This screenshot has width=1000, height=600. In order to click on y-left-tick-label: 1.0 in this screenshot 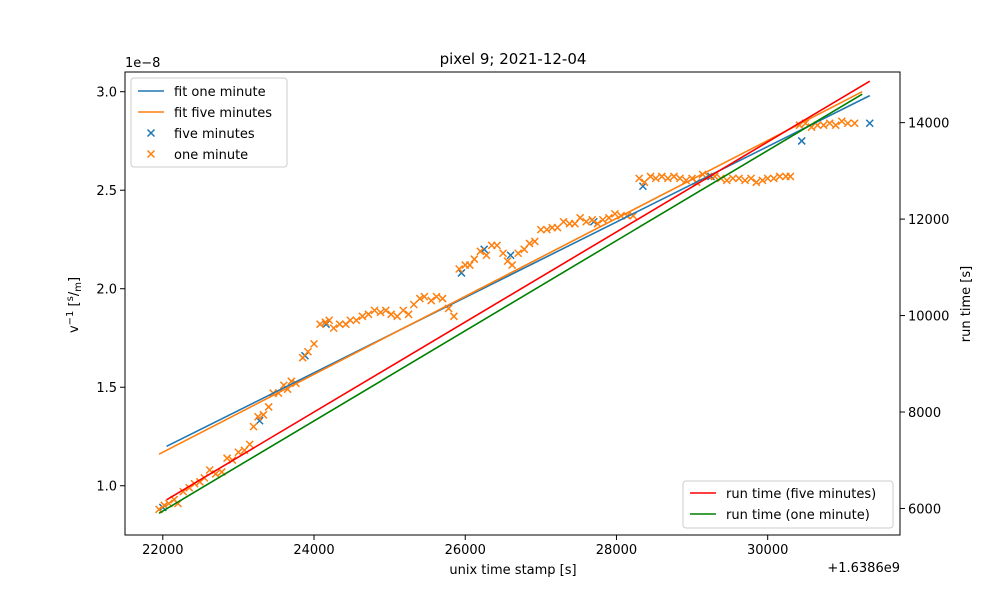, I will do `click(106, 487)`.